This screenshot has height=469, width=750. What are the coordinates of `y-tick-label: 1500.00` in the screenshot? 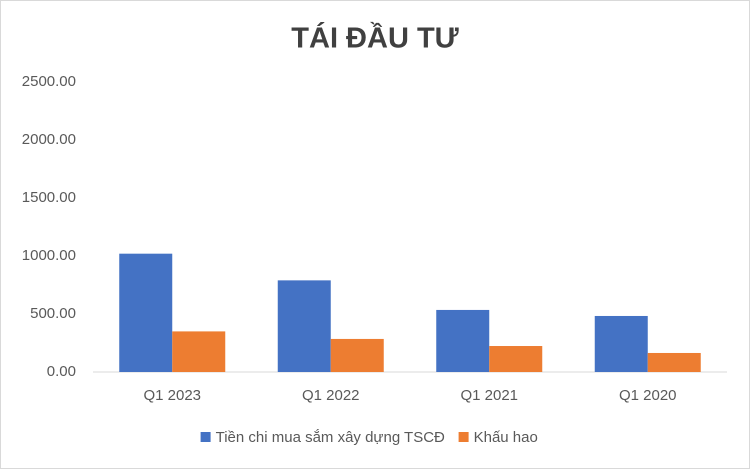 It's located at (49, 197).